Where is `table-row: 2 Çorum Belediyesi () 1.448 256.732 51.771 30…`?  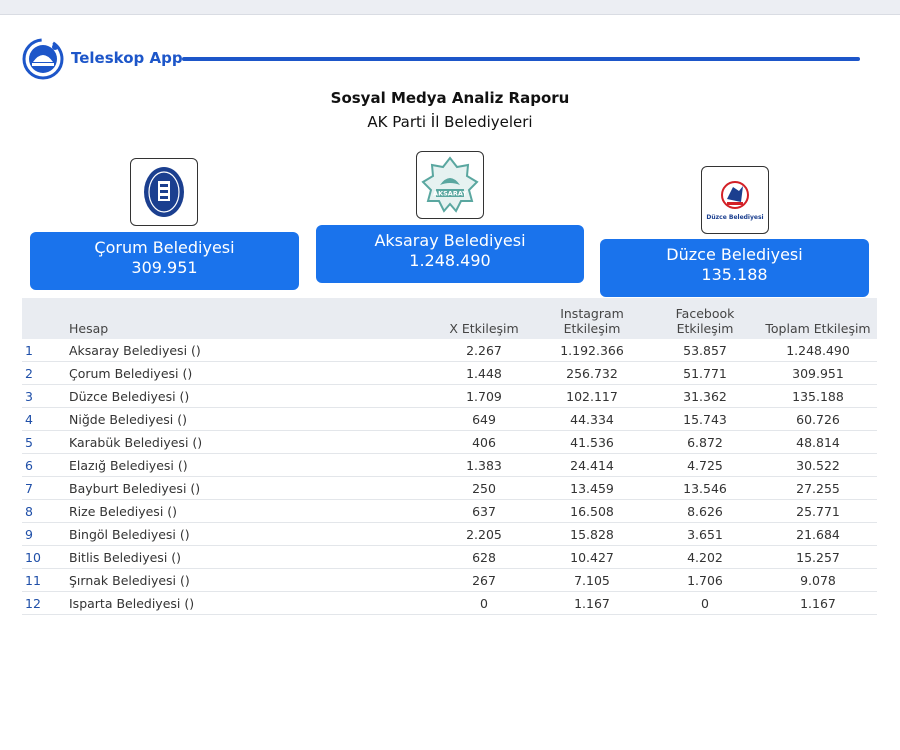
table-row: 2 Çorum Belediyesi () 1.448 256.732 51.771 30… is located at coordinates (449, 373).